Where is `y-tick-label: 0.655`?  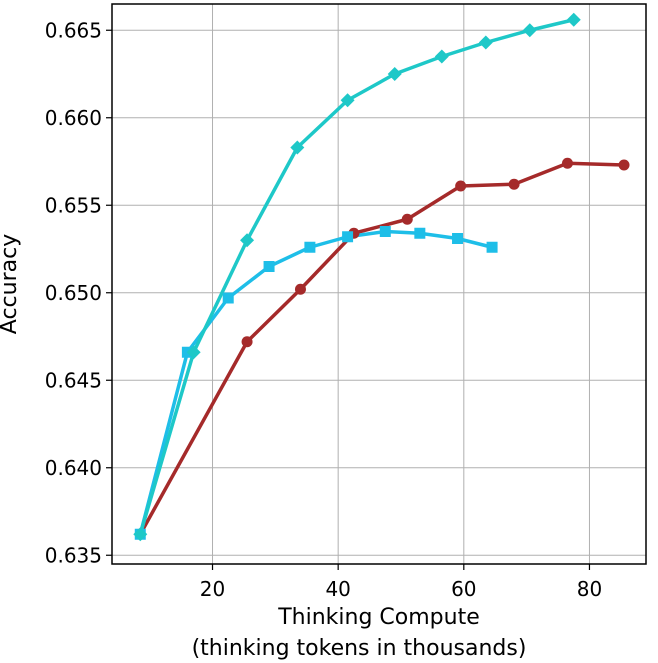 y-tick-label: 0.655 is located at coordinates (73, 205).